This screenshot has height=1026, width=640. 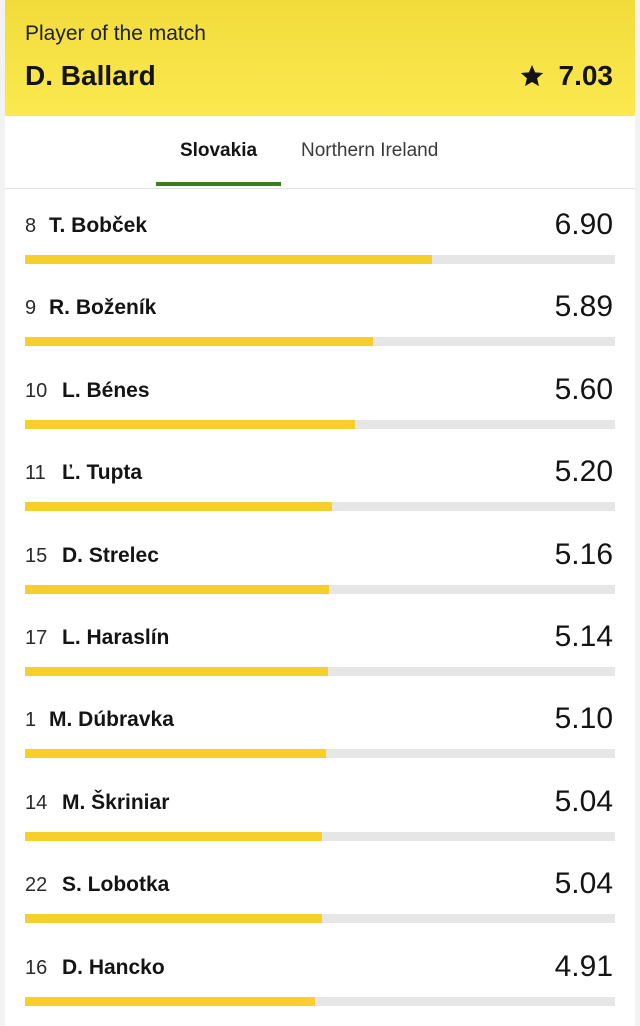 I want to click on player-name: L. Bénes, so click(x=106, y=390).